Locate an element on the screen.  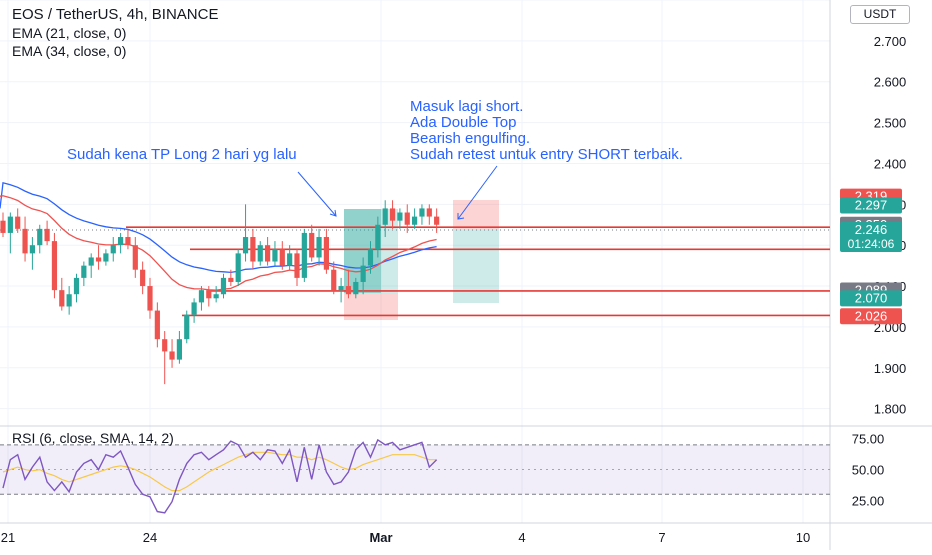
rsi-tick-label: 75.00 is located at coordinates (868, 439).